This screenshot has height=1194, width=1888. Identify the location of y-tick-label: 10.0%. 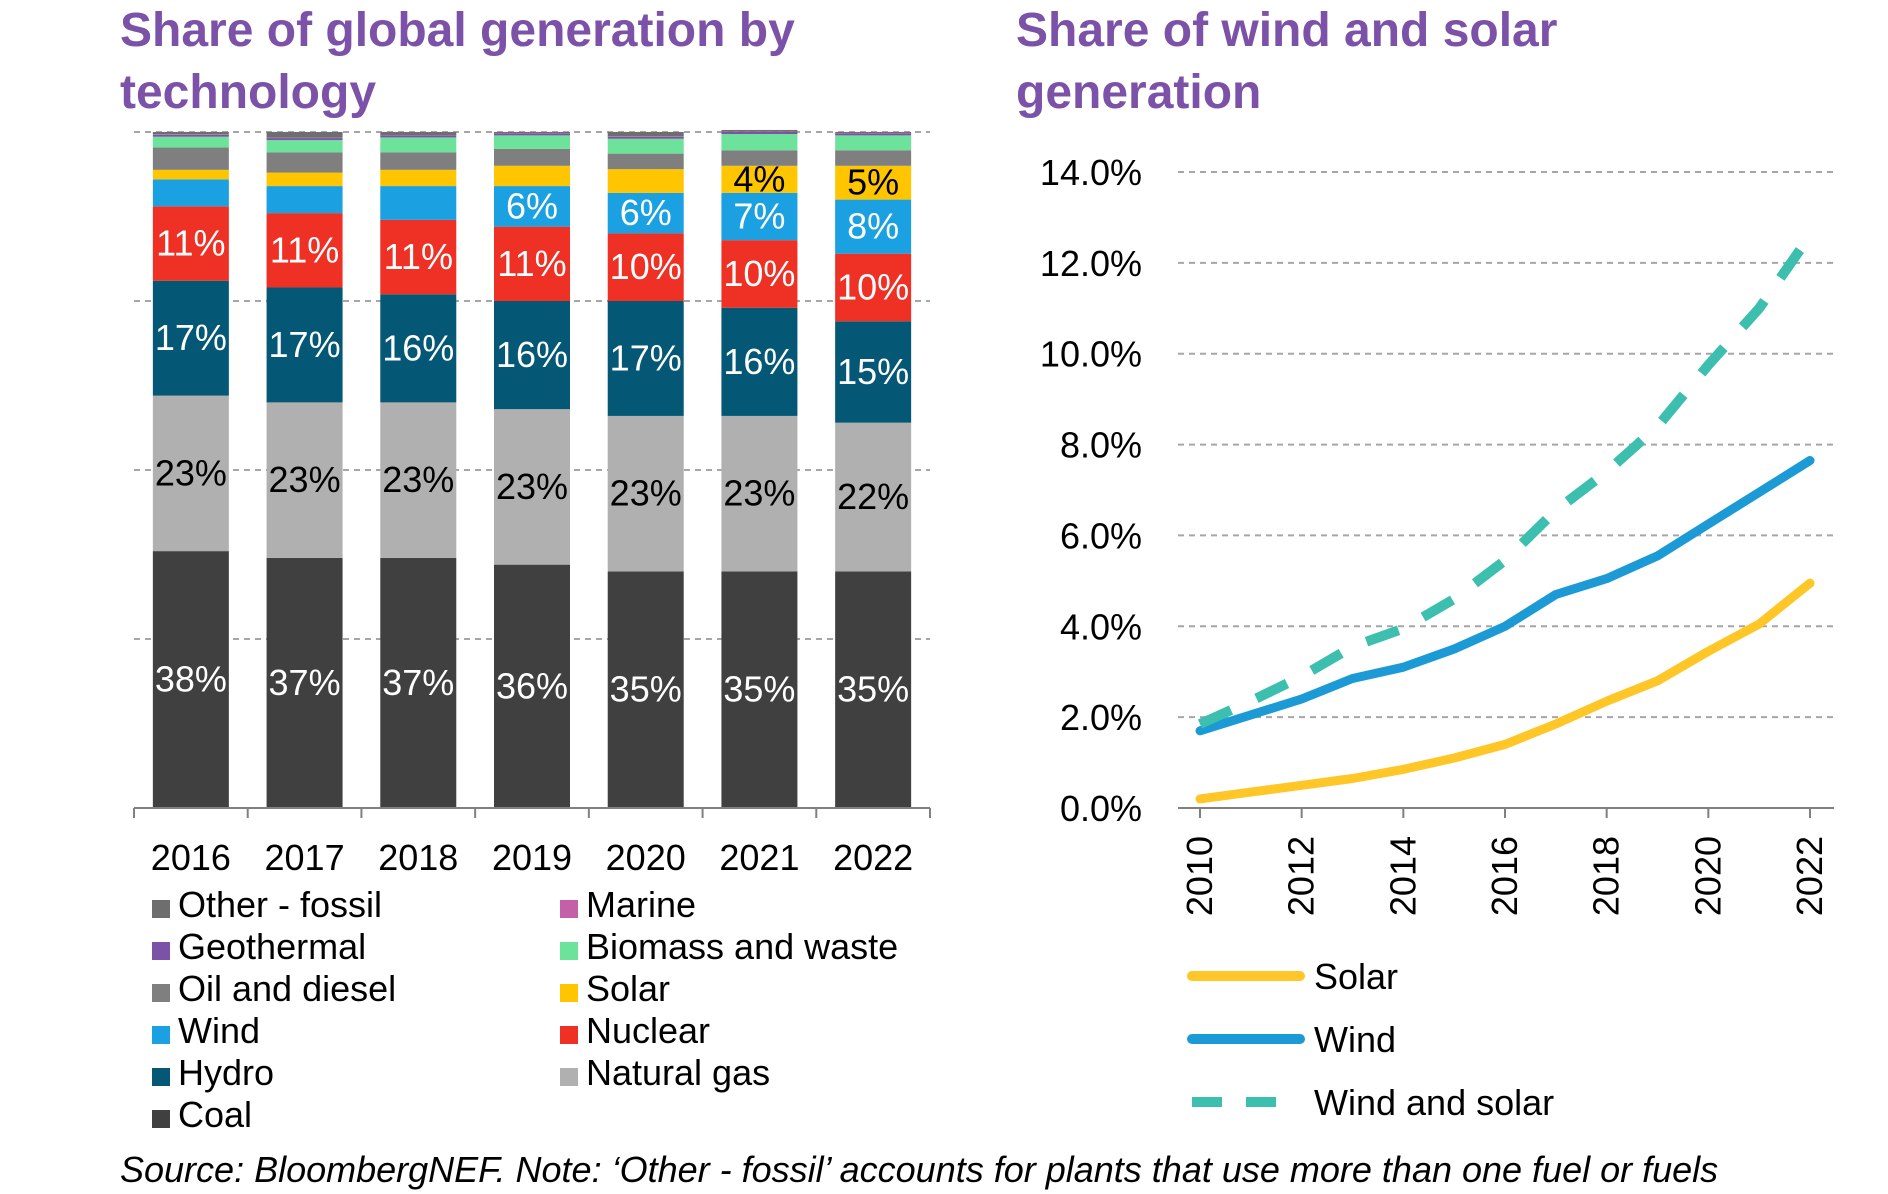
(1091, 354).